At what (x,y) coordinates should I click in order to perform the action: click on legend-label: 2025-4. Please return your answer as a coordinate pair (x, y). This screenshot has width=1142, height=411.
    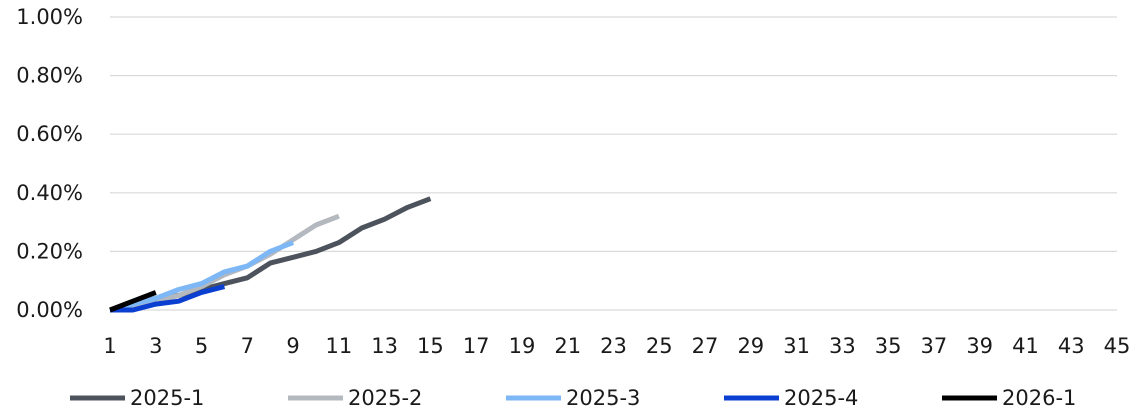
    Looking at the image, I should click on (821, 398).